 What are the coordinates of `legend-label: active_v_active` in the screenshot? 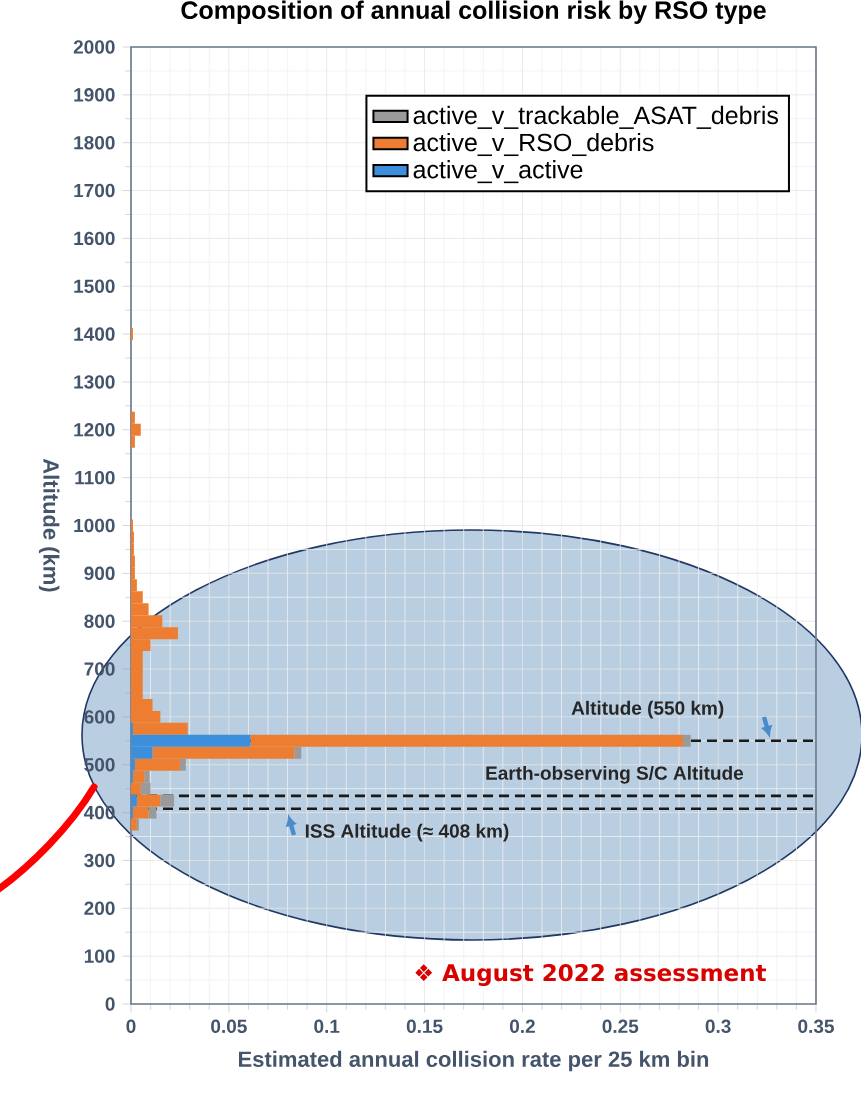 It's located at (498, 172).